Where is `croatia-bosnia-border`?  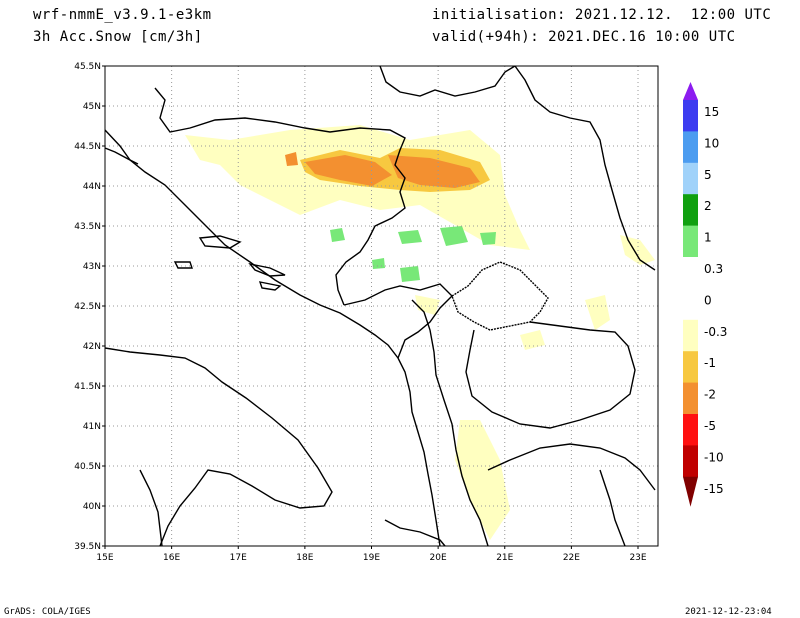 croatia-bosnia-border is located at coordinates (280, 196).